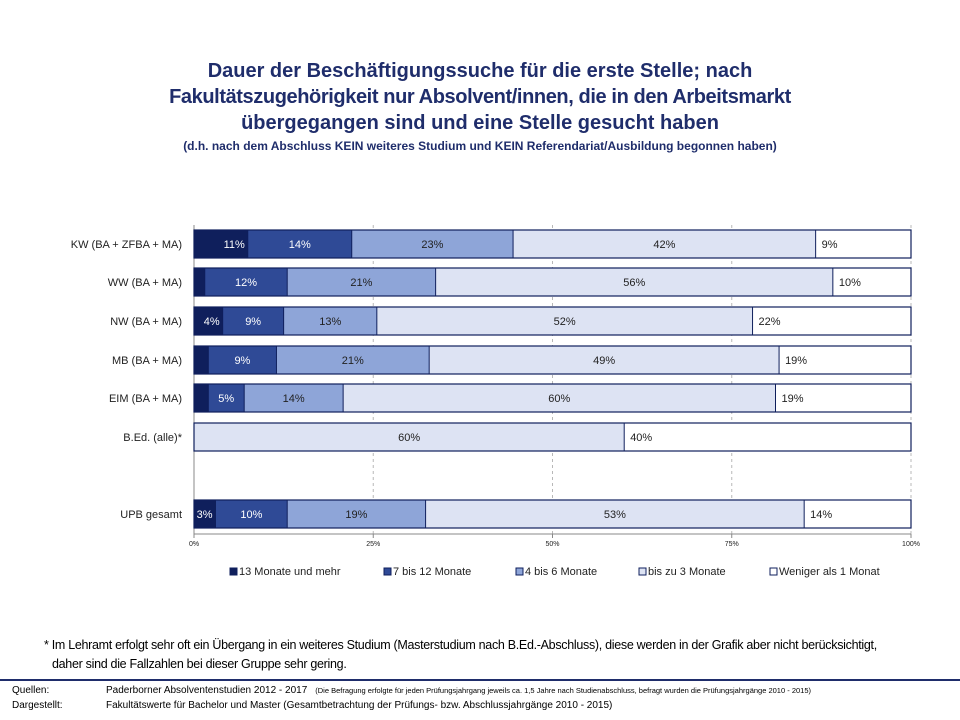  What do you see at coordinates (290, 572) in the screenshot?
I see `legend-label: 13 Monate und mehr` at bounding box center [290, 572].